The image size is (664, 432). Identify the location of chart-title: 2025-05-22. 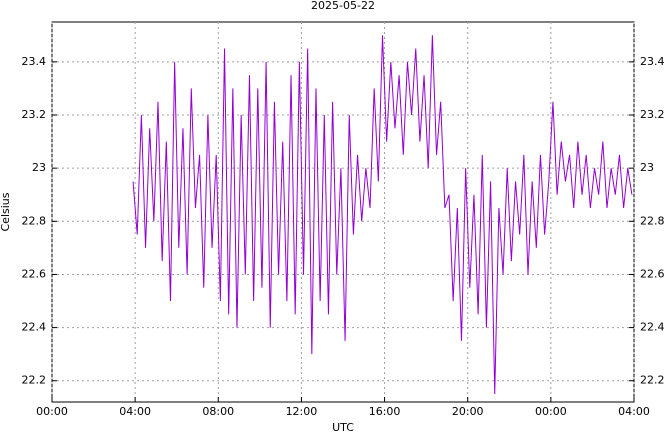
(343, 6).